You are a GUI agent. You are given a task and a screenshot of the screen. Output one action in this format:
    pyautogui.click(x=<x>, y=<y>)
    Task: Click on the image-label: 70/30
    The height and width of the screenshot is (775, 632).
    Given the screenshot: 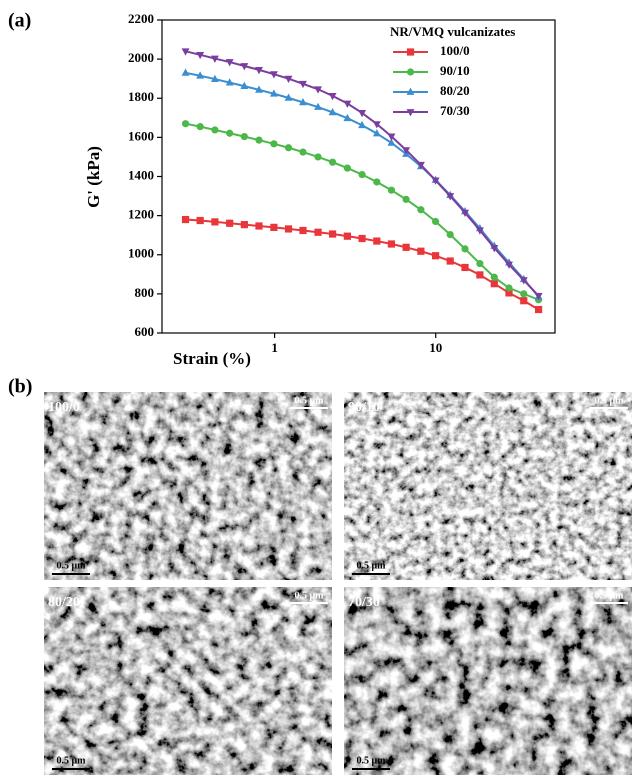 What is the action you would take?
    pyautogui.click(x=364, y=602)
    